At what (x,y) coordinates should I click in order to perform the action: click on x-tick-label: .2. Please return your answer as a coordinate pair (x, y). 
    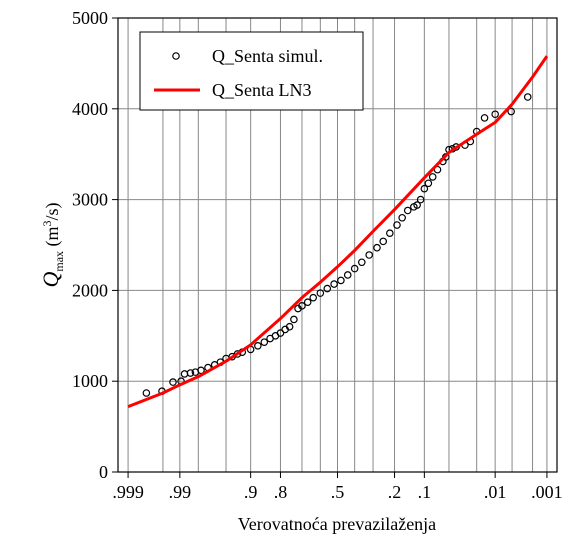
    Looking at the image, I should click on (395, 492).